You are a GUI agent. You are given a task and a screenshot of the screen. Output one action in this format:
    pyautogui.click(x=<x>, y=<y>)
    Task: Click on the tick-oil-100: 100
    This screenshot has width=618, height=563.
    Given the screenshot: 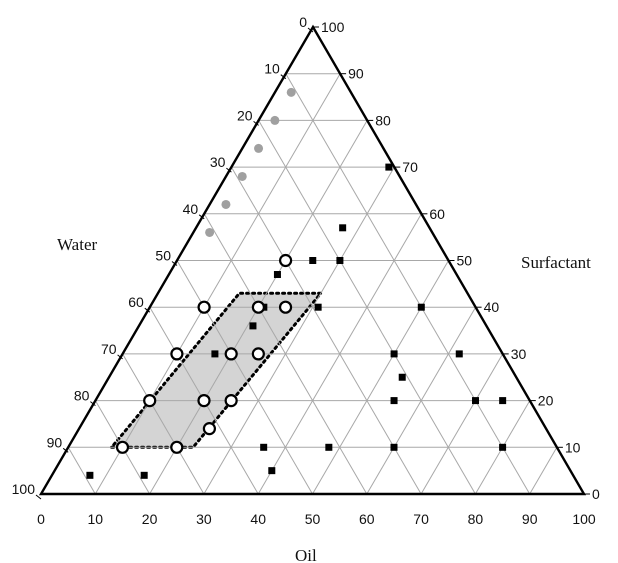 What is the action you would take?
    pyautogui.click(x=584, y=519)
    